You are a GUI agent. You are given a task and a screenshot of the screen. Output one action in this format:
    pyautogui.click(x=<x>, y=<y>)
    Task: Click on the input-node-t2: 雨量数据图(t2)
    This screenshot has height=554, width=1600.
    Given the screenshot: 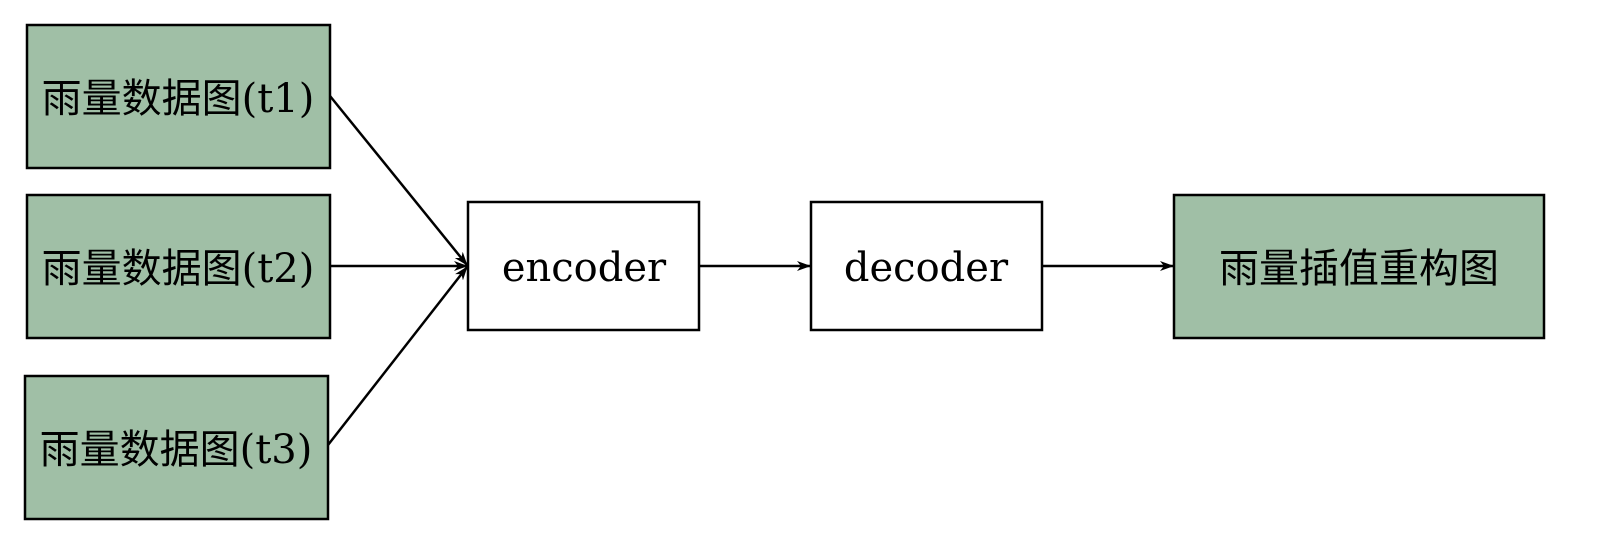 What is the action you would take?
    pyautogui.click(x=178, y=266)
    